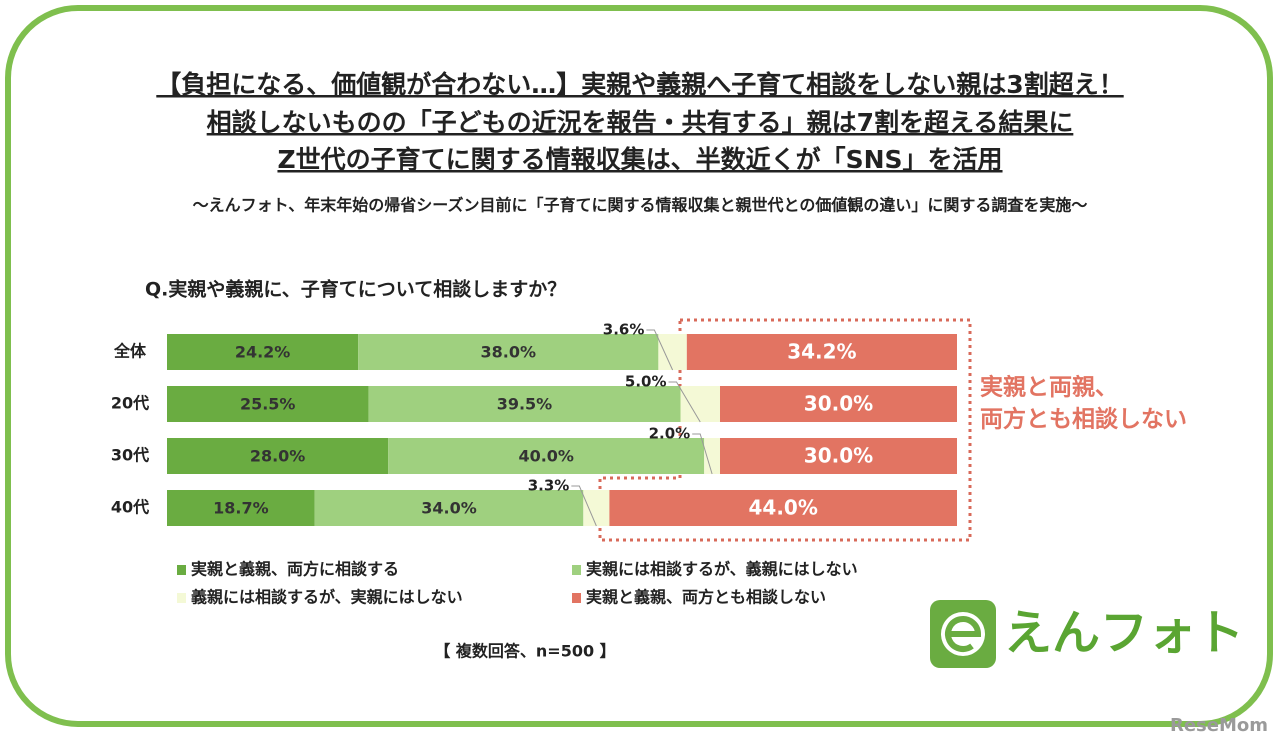  Describe the element at coordinates (670, 434) in the screenshot. I see `data-label: 2.0%` at that location.